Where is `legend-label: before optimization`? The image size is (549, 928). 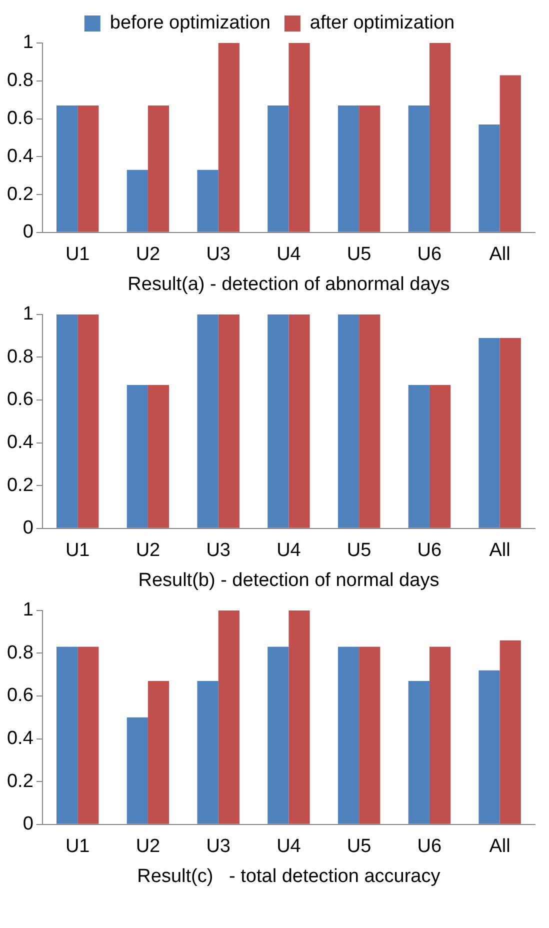 legend-label: before optimization is located at coordinates (190, 23).